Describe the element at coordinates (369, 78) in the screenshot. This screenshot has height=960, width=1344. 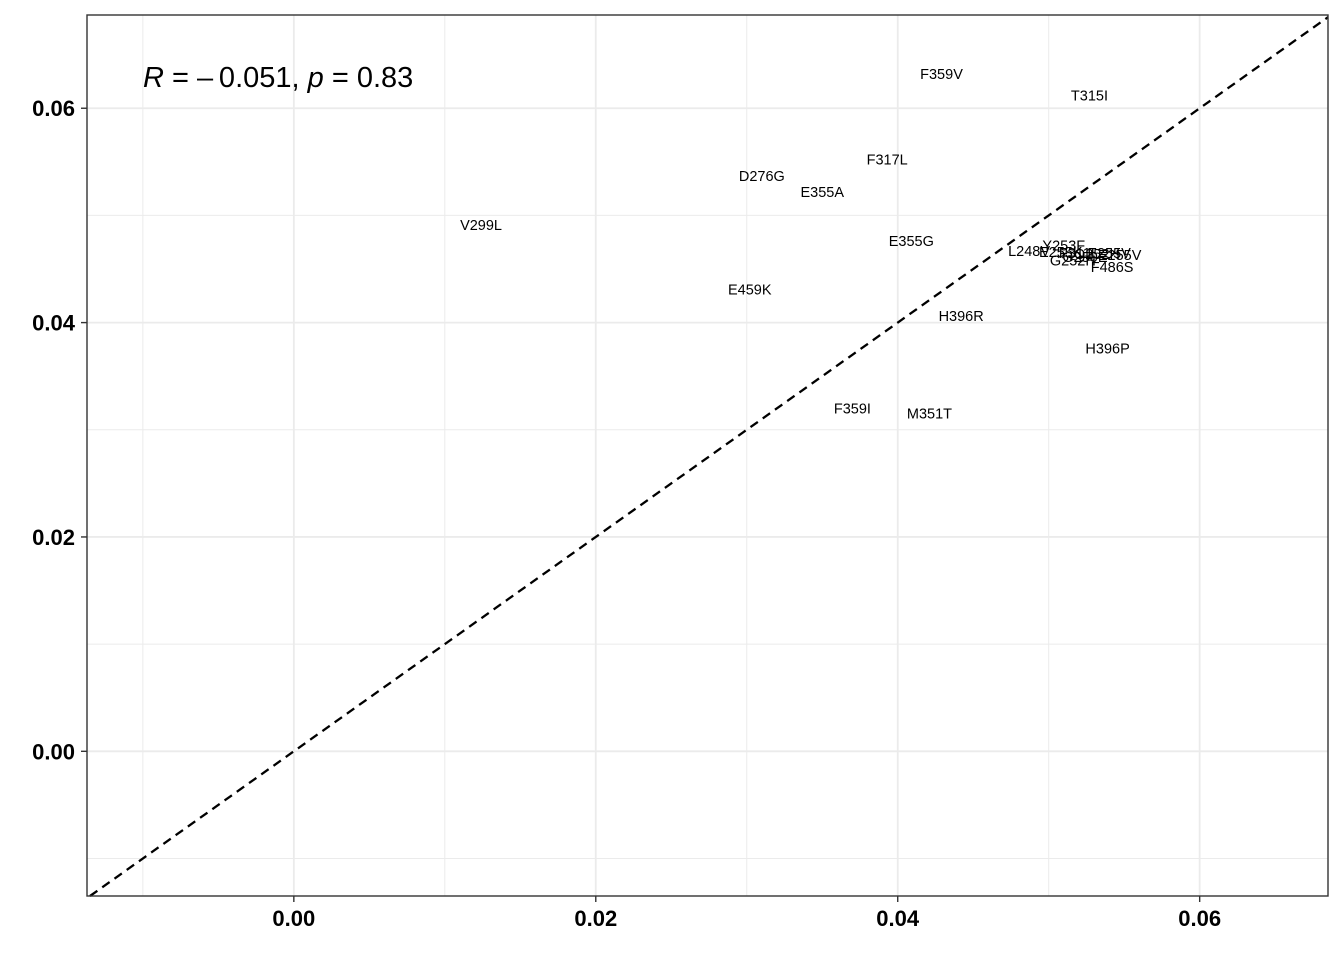
I see `annotation-p-value: = 0.83` at that location.